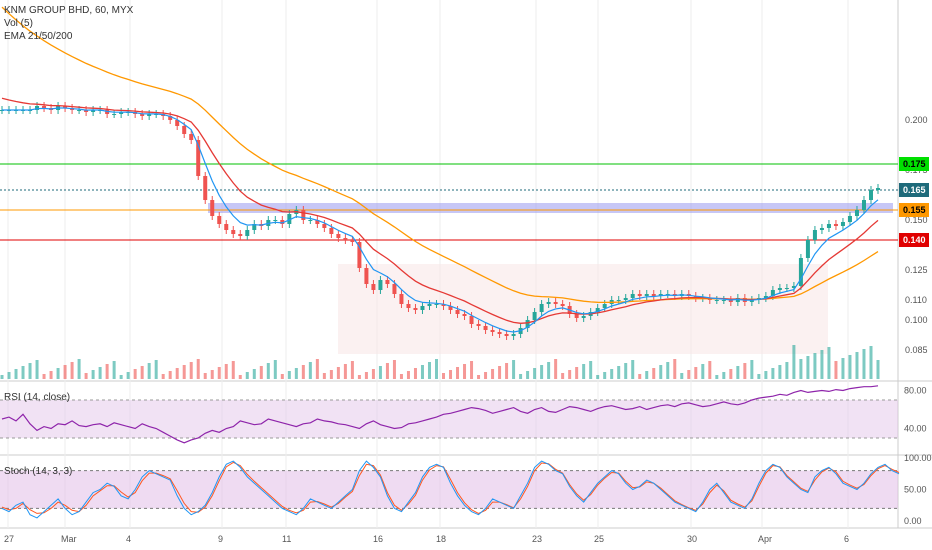 The image size is (932, 550). I want to click on stoch-label: Stoch (14, 3, 3), so click(38, 471).